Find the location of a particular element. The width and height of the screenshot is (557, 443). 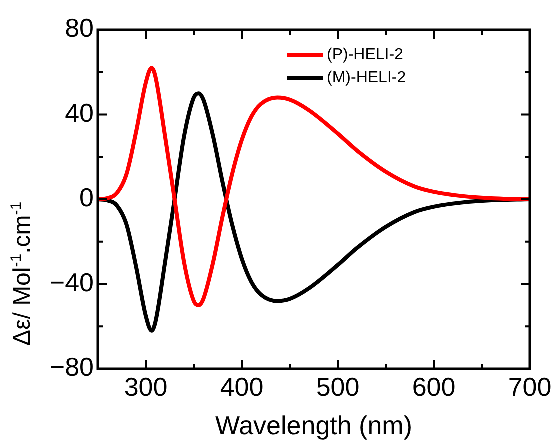

y-tick-label: 80 is located at coordinates (79, 28).